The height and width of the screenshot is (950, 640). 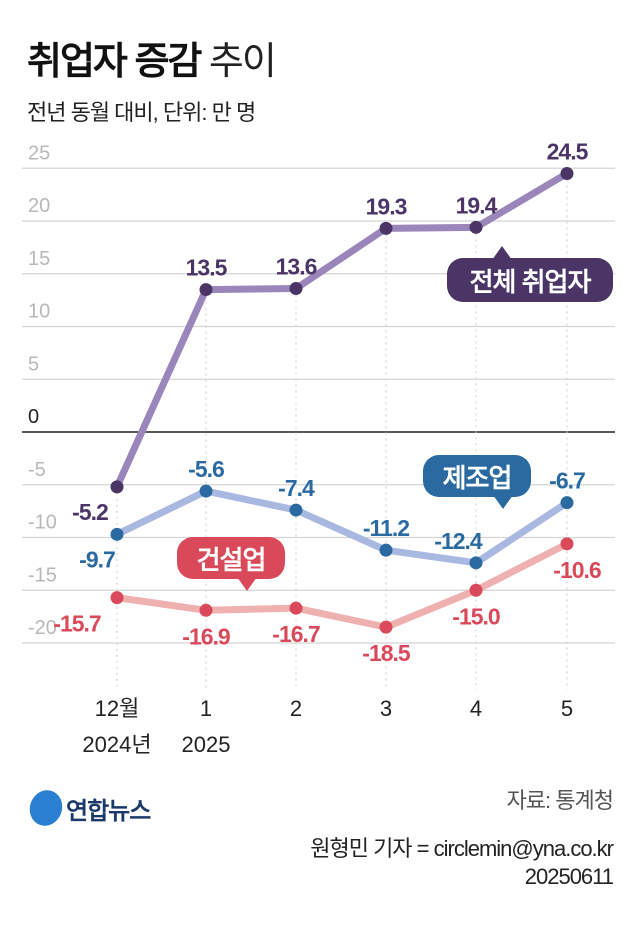 I want to click on data-label-construction: -18.5, so click(x=386, y=653).